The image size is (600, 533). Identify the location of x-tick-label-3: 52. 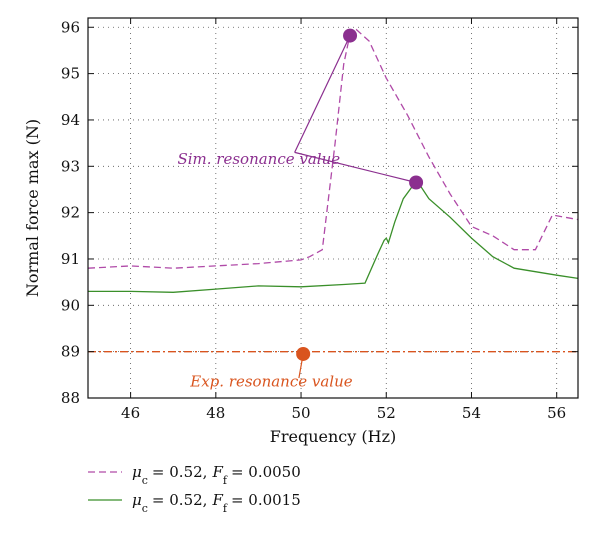
(386, 413).